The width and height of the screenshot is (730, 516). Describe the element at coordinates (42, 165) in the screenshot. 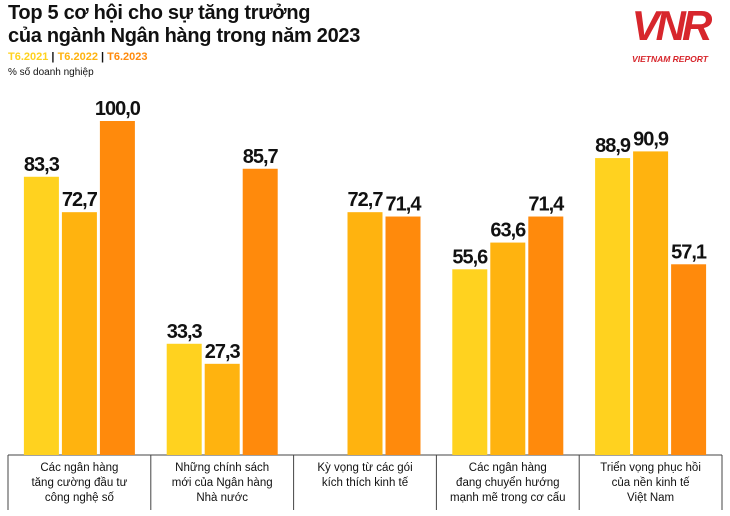

I see `value-label: 83,3` at that location.